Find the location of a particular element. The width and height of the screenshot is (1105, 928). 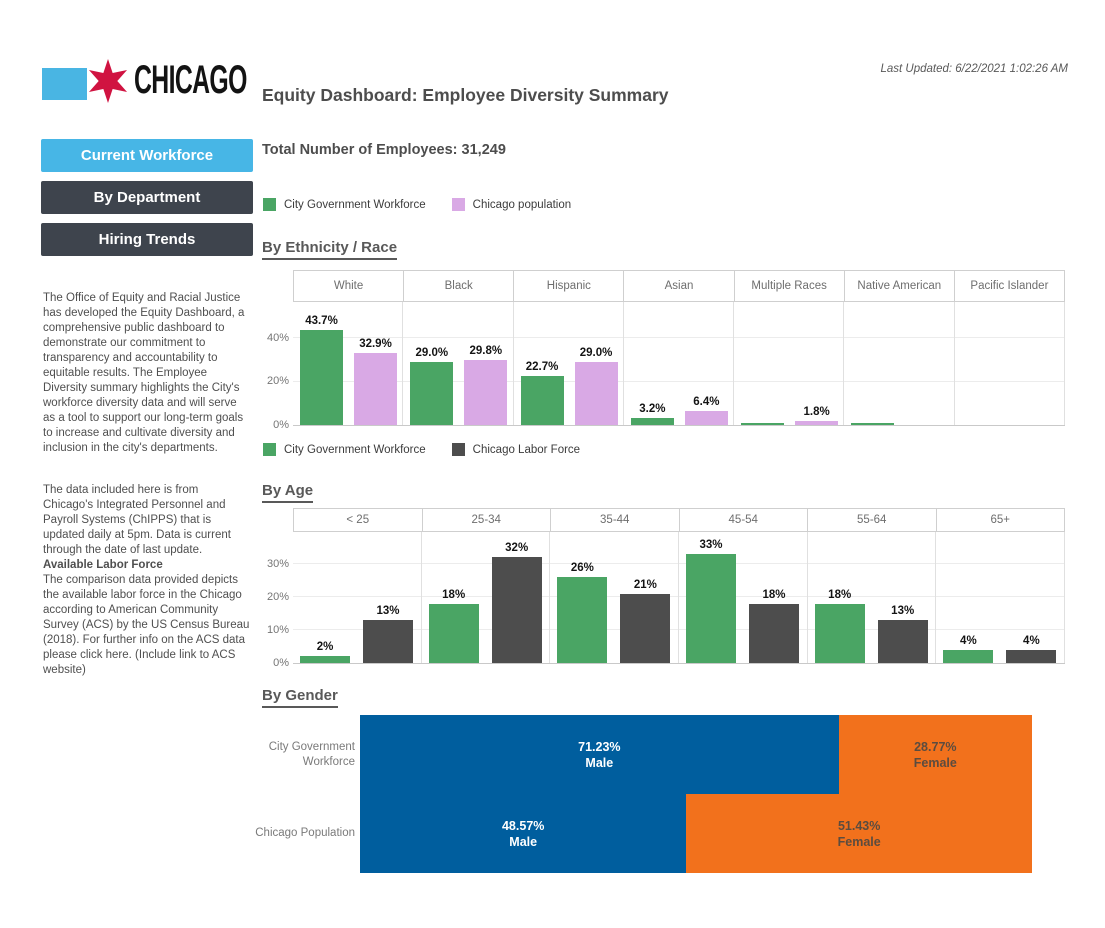

gender-segment-label: 48.57% Male is located at coordinates (523, 834).